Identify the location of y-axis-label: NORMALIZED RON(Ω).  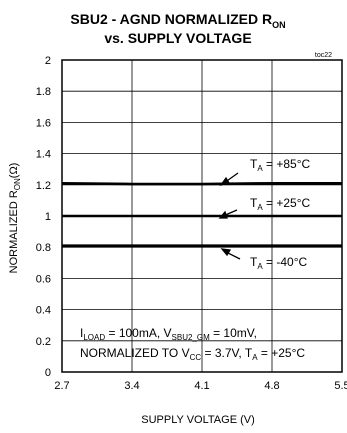
(15, 218).